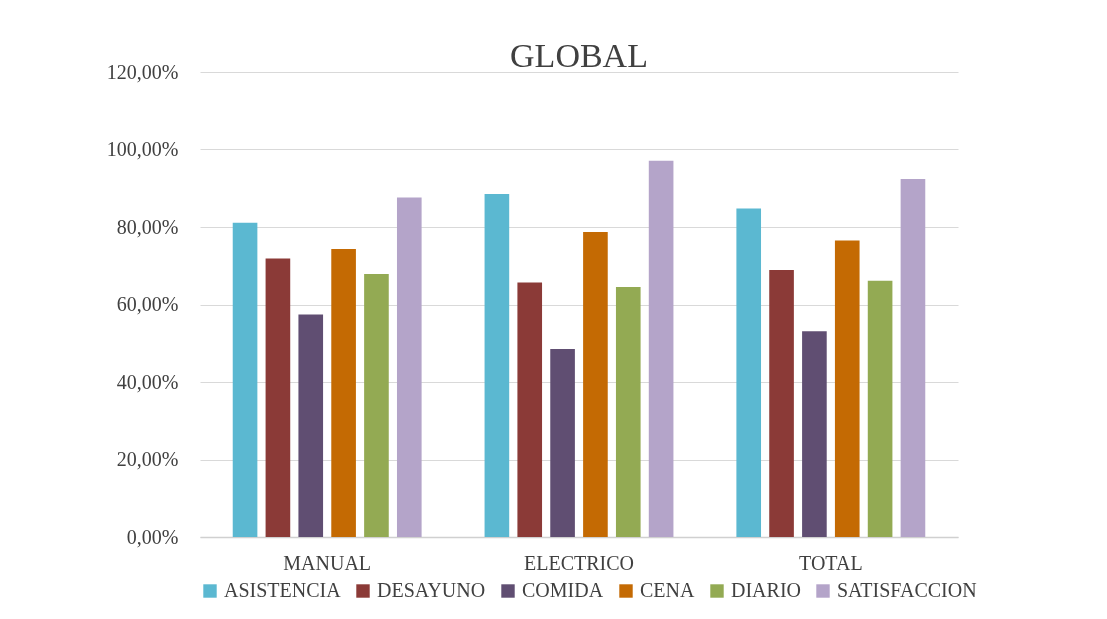 This screenshot has width=1107, height=619. What do you see at coordinates (579, 55) in the screenshot?
I see `chart-title: GLOBAL` at bounding box center [579, 55].